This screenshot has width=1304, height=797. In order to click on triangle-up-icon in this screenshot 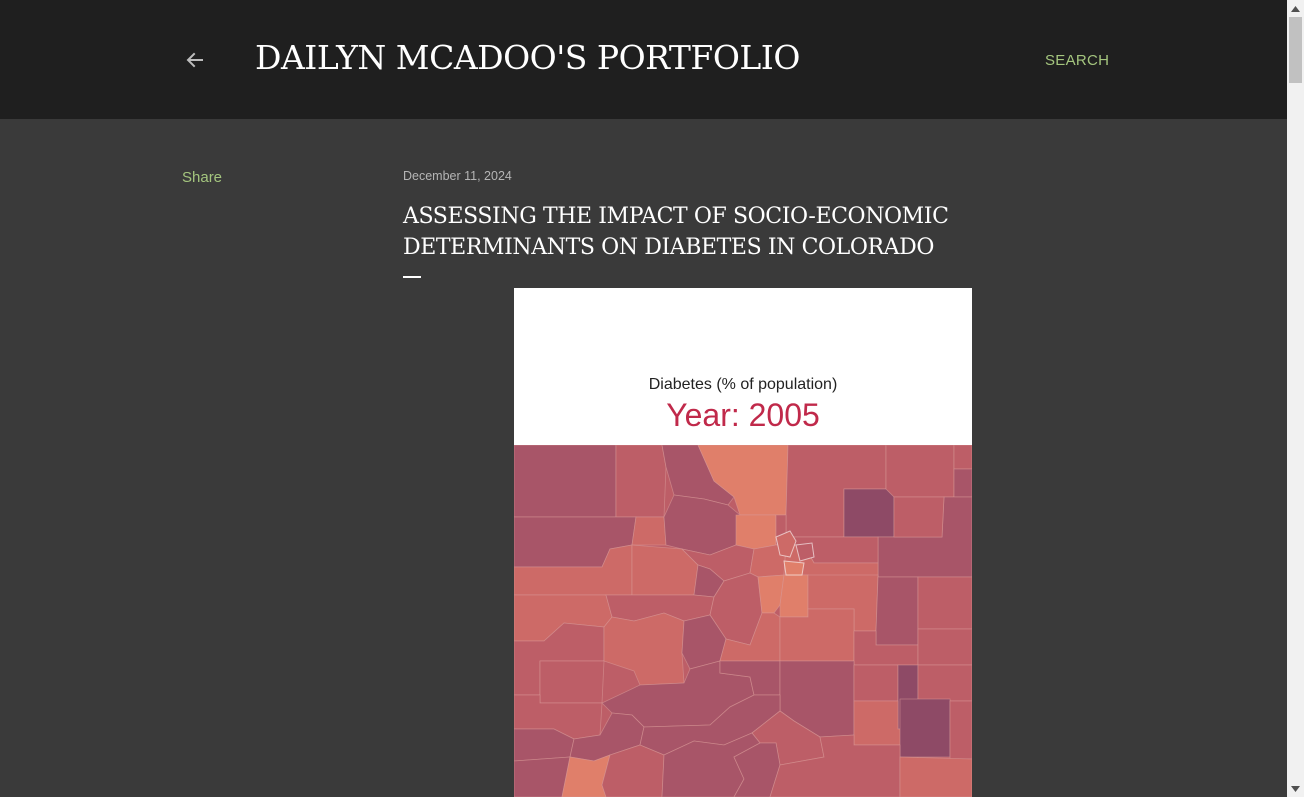, I will do `click(1295, 8)`.